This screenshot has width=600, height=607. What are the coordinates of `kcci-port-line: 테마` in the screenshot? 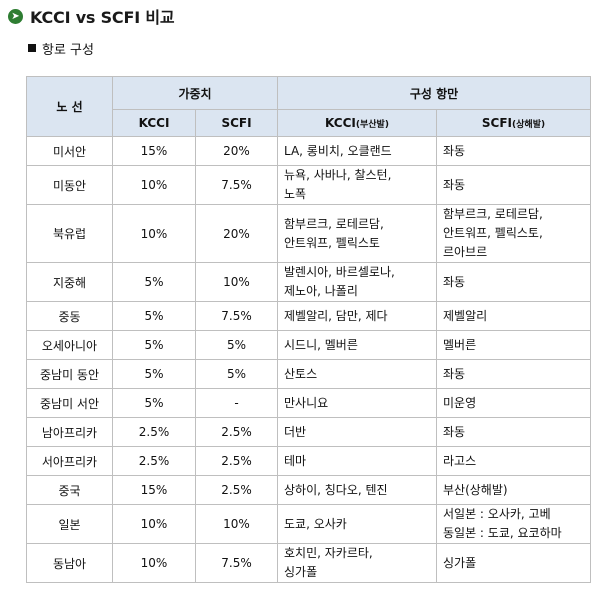 It's located at (295, 460).